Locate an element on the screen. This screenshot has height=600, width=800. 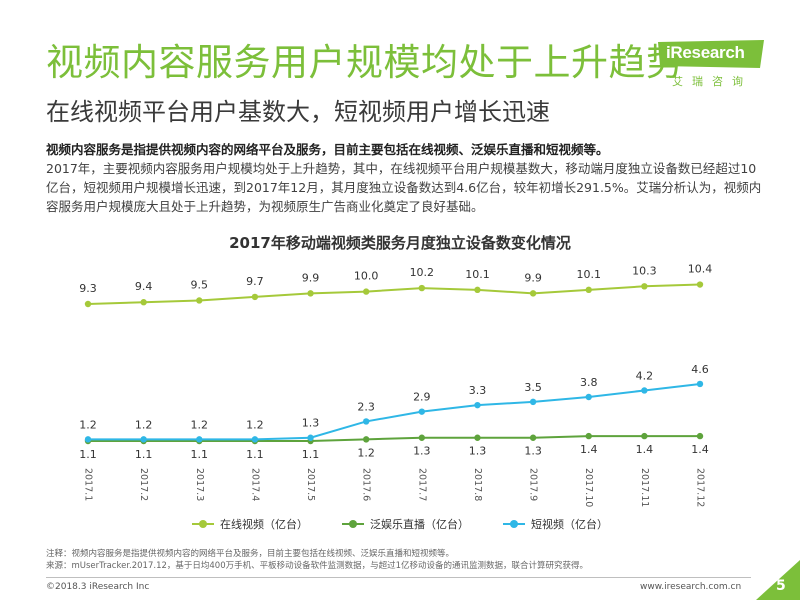
footer-divider is located at coordinates (398, 577).